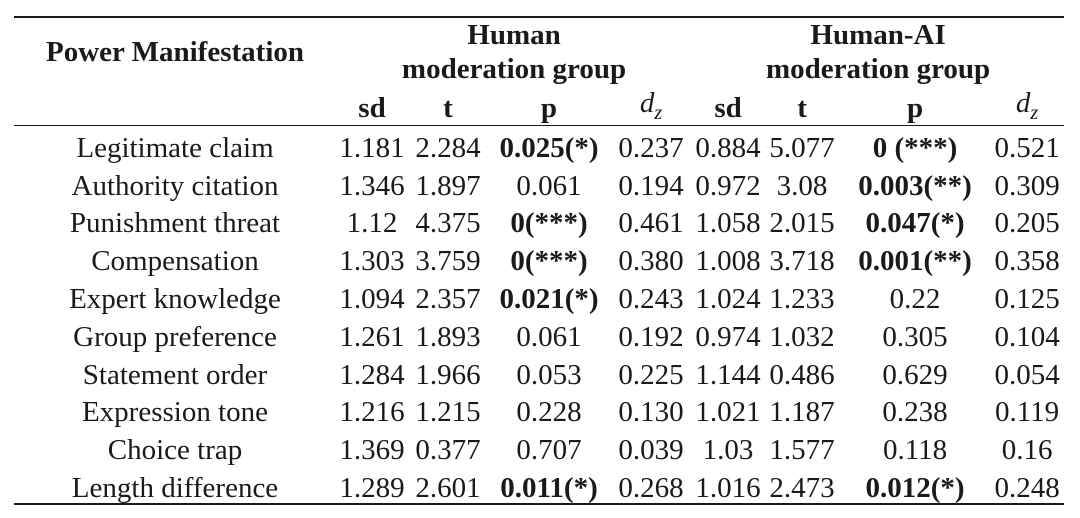 This screenshot has width=1080, height=518. Describe the element at coordinates (1027, 298) in the screenshot. I see `humanai-dz-cell: 0.125` at that location.